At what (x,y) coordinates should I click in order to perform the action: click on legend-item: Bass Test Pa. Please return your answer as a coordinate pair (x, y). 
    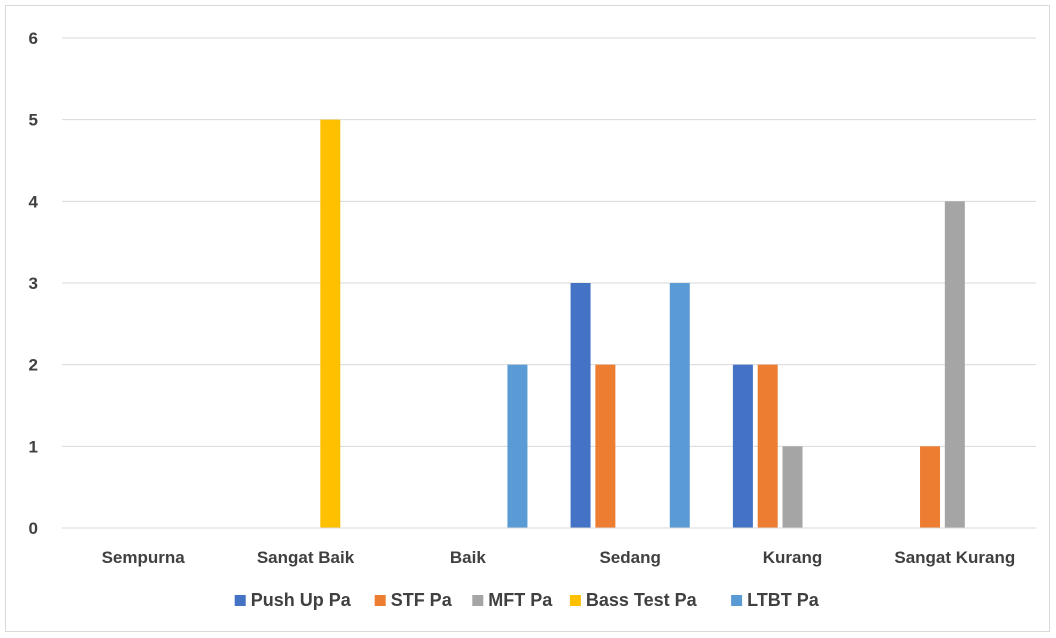
    Looking at the image, I should click on (633, 600).